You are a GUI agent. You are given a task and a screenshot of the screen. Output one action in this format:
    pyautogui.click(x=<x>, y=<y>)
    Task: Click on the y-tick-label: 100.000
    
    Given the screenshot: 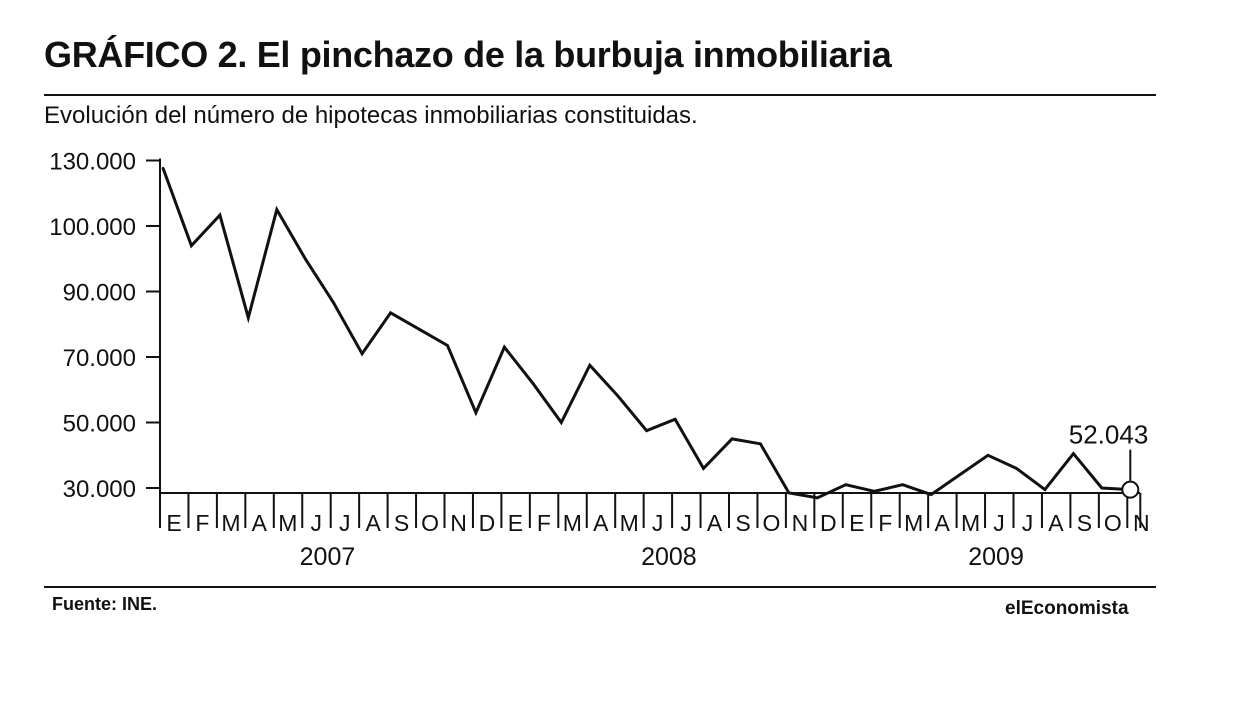 What is the action you would take?
    pyautogui.click(x=92, y=227)
    